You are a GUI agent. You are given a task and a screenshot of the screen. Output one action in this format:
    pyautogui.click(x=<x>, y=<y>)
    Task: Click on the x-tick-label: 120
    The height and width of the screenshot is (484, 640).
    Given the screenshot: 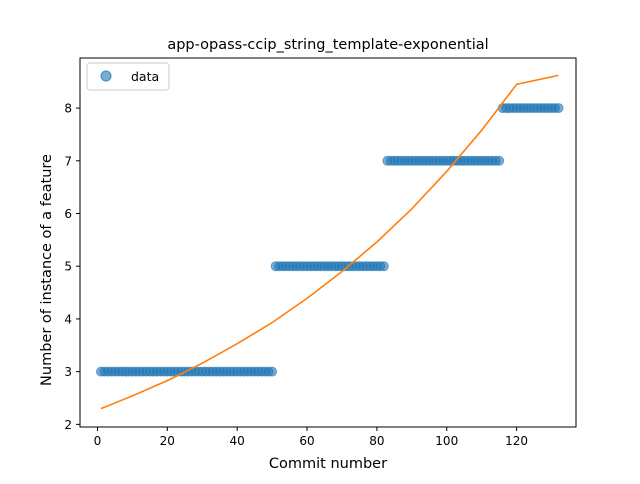 What is the action you would take?
    pyautogui.click(x=516, y=441)
    